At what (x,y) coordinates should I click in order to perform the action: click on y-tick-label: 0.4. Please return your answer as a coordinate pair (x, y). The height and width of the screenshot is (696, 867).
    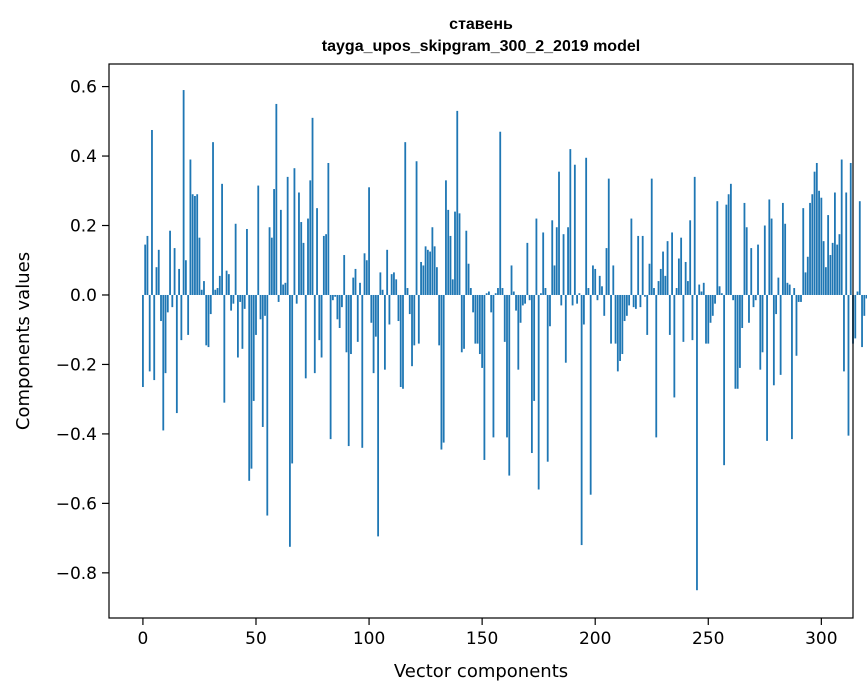
    Looking at the image, I should click on (83, 157).